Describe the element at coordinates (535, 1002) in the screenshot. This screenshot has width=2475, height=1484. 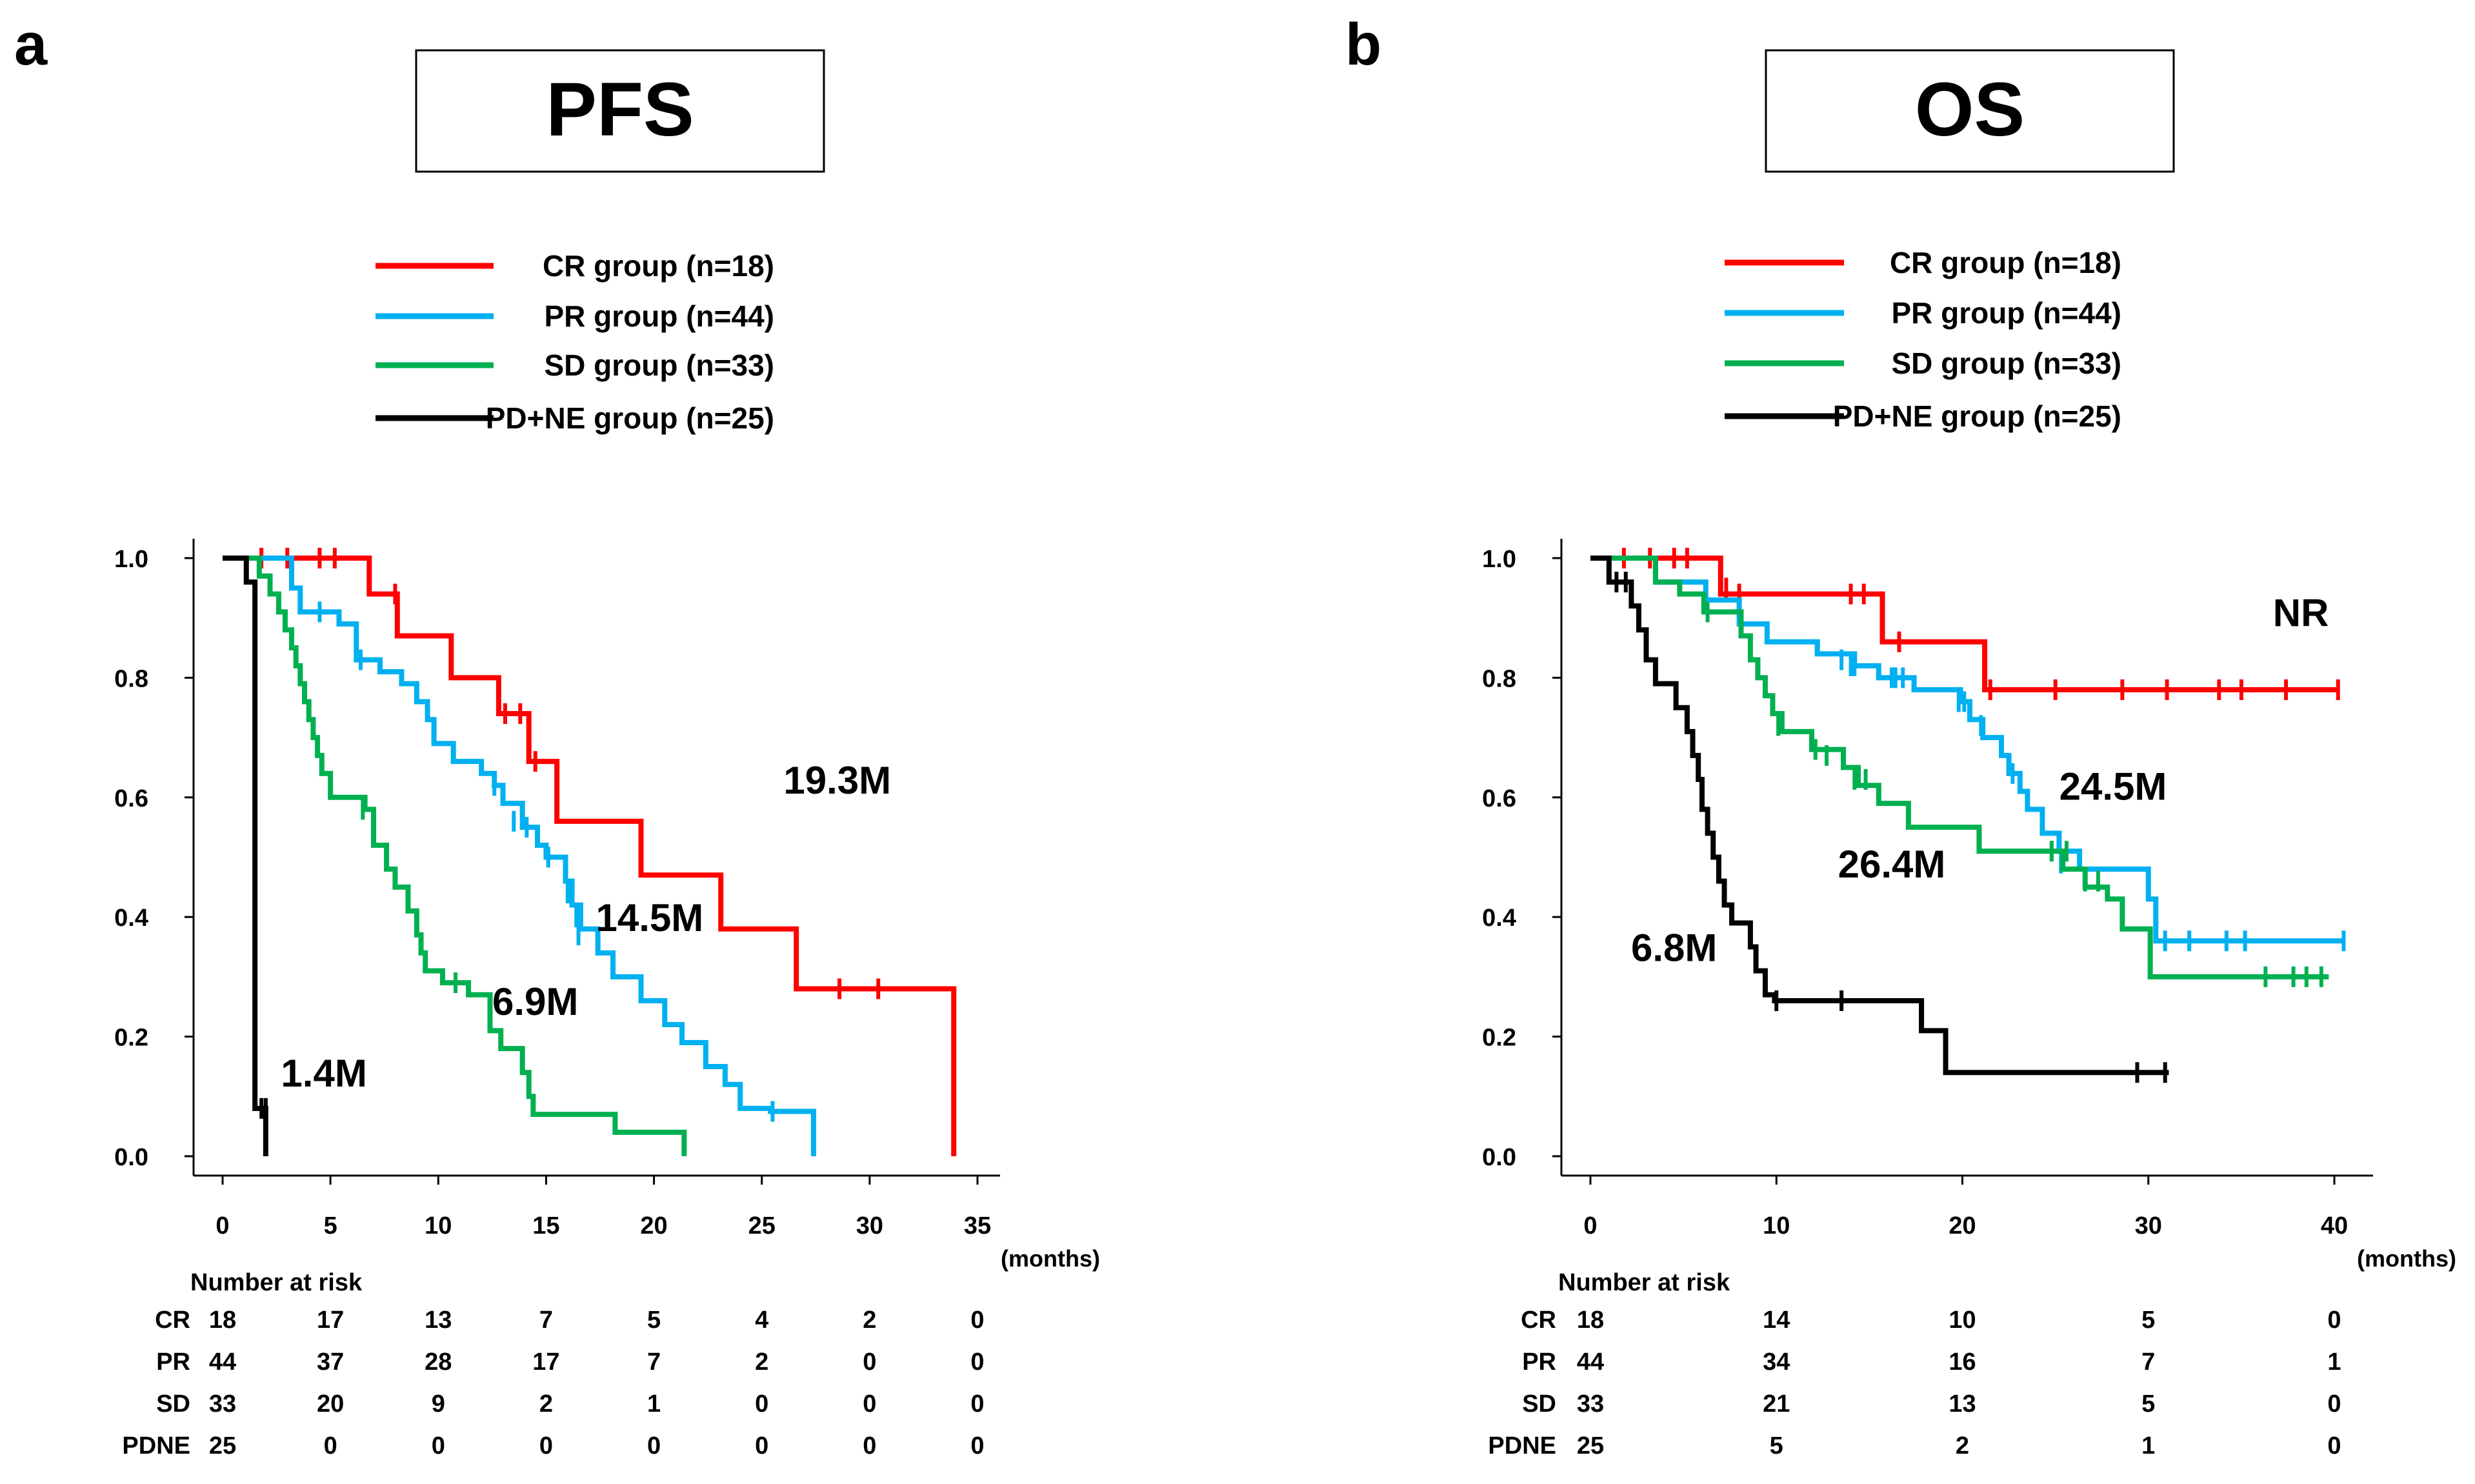
I see `median-label: 6.9M` at that location.